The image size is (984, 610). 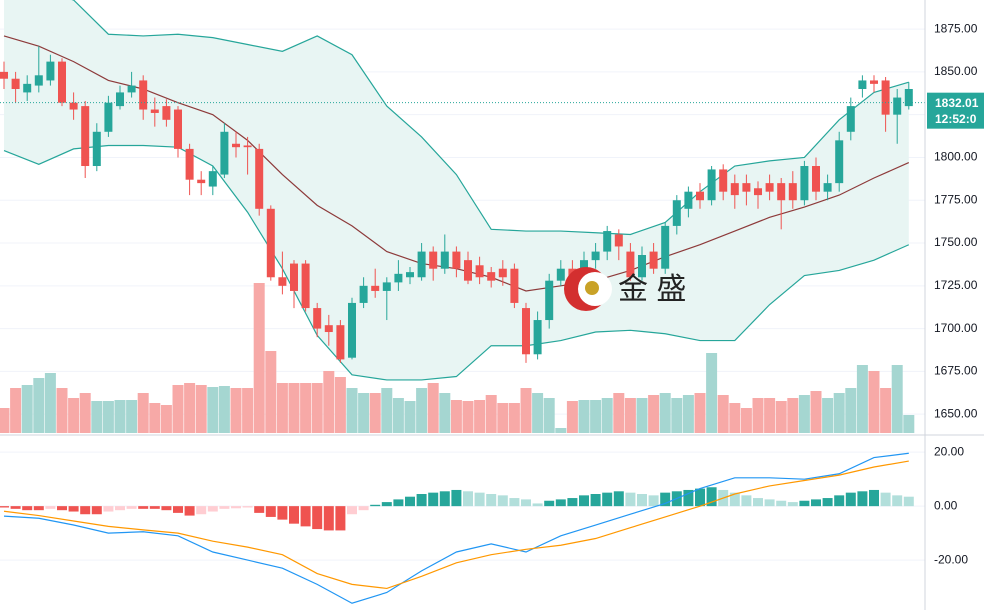 I want to click on y-tick-label: 1775.00, so click(x=956, y=199).